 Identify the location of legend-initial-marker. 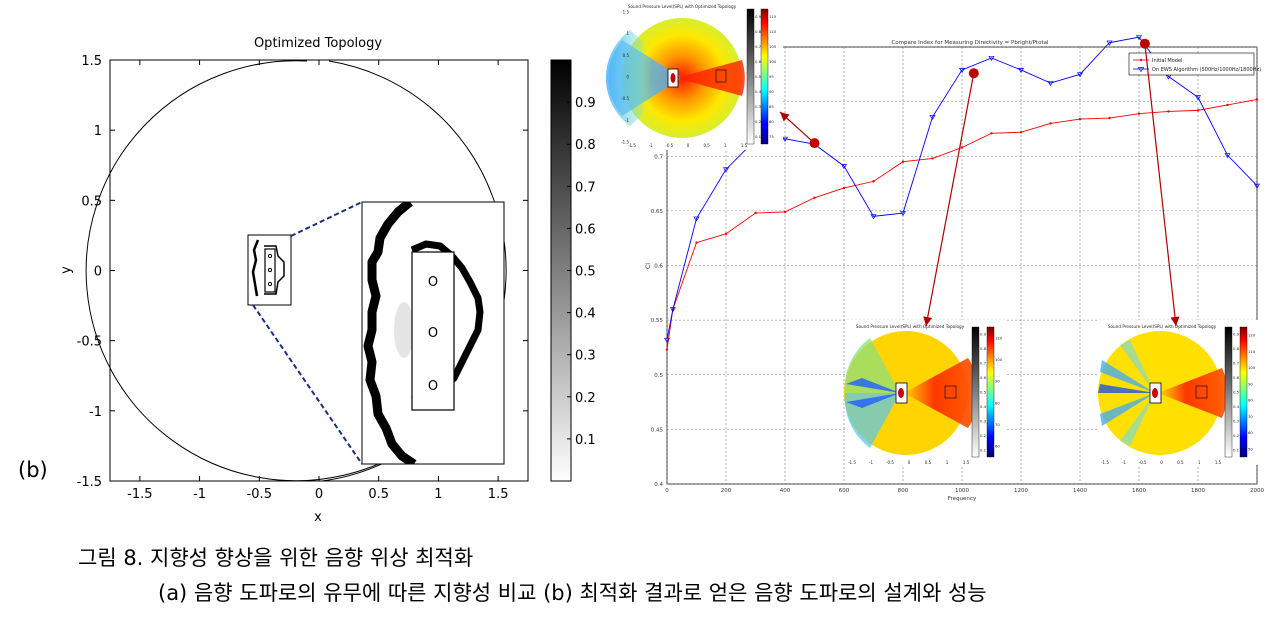
(1141, 60).